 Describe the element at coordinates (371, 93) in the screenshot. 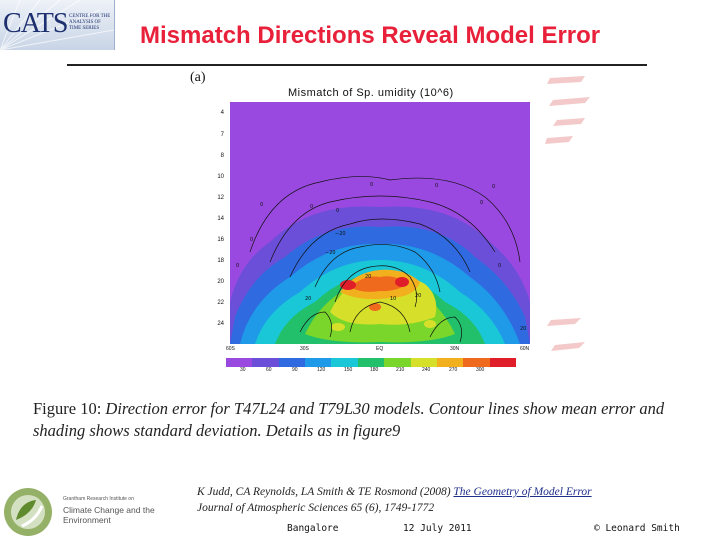

I see `plot-title: Mismatch of Sp. umidity (10^6)` at that location.